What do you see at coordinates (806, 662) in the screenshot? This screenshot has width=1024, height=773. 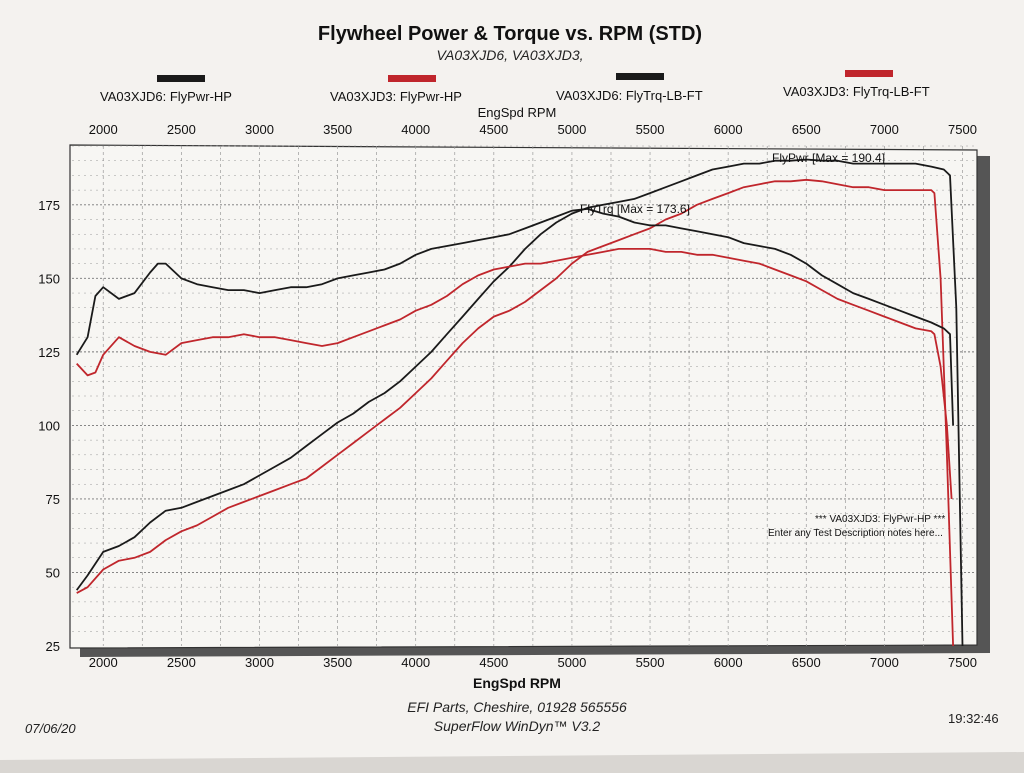 I see `x-tick-label-bottom: 6500` at bounding box center [806, 662].